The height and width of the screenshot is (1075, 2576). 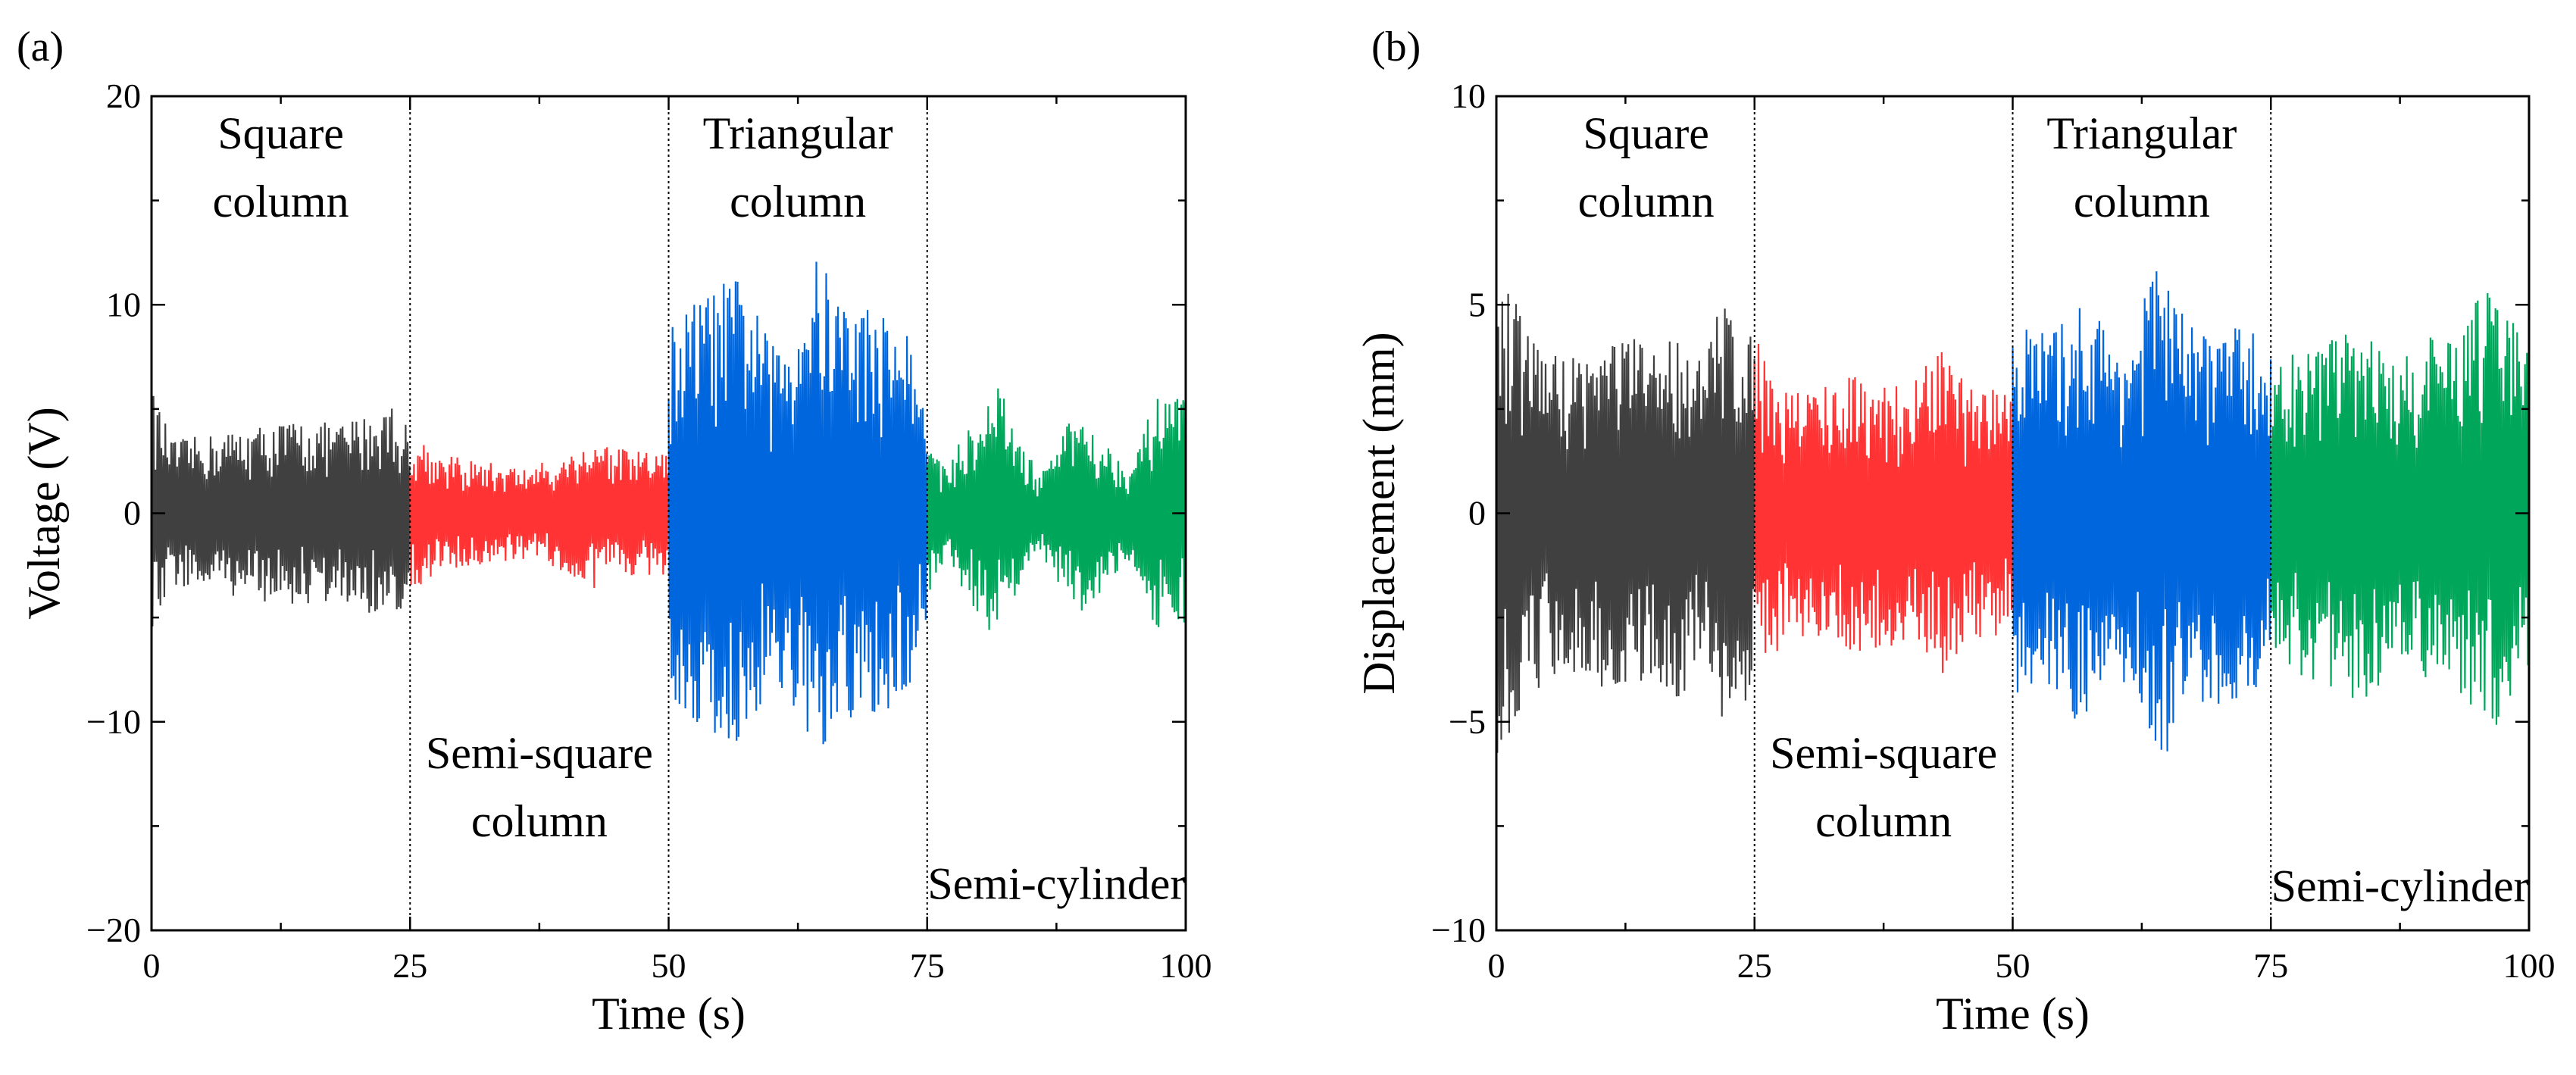 What do you see at coordinates (1379, 513) in the screenshot?
I see `y-axis-title: Displacement (mm)` at bounding box center [1379, 513].